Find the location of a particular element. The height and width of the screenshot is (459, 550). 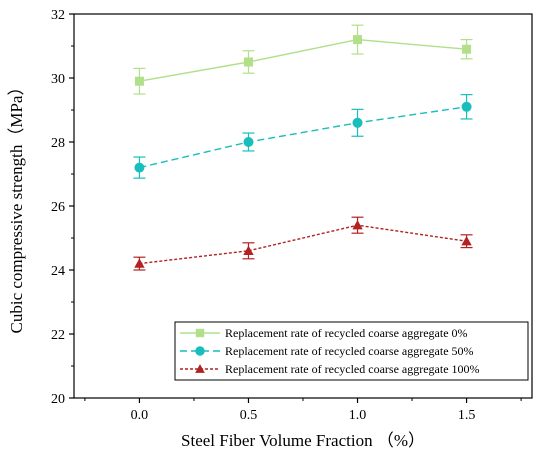

y-tick-label: 28 is located at coordinates (58, 143).